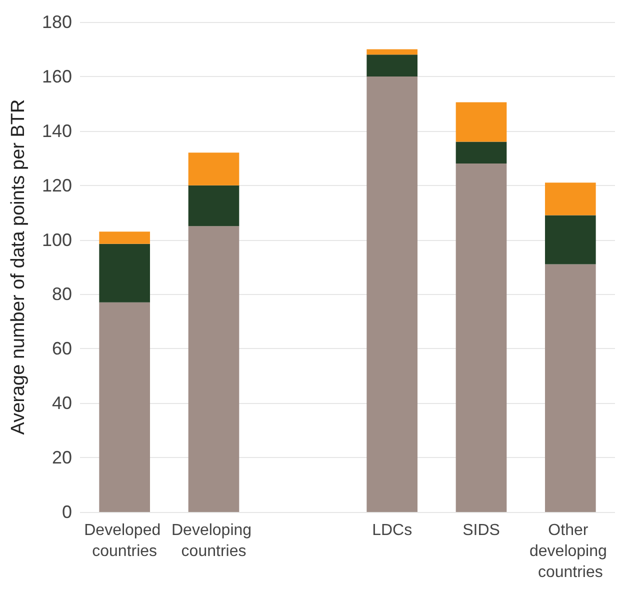  I want to click on y-tick-label: 20, so click(62, 458).